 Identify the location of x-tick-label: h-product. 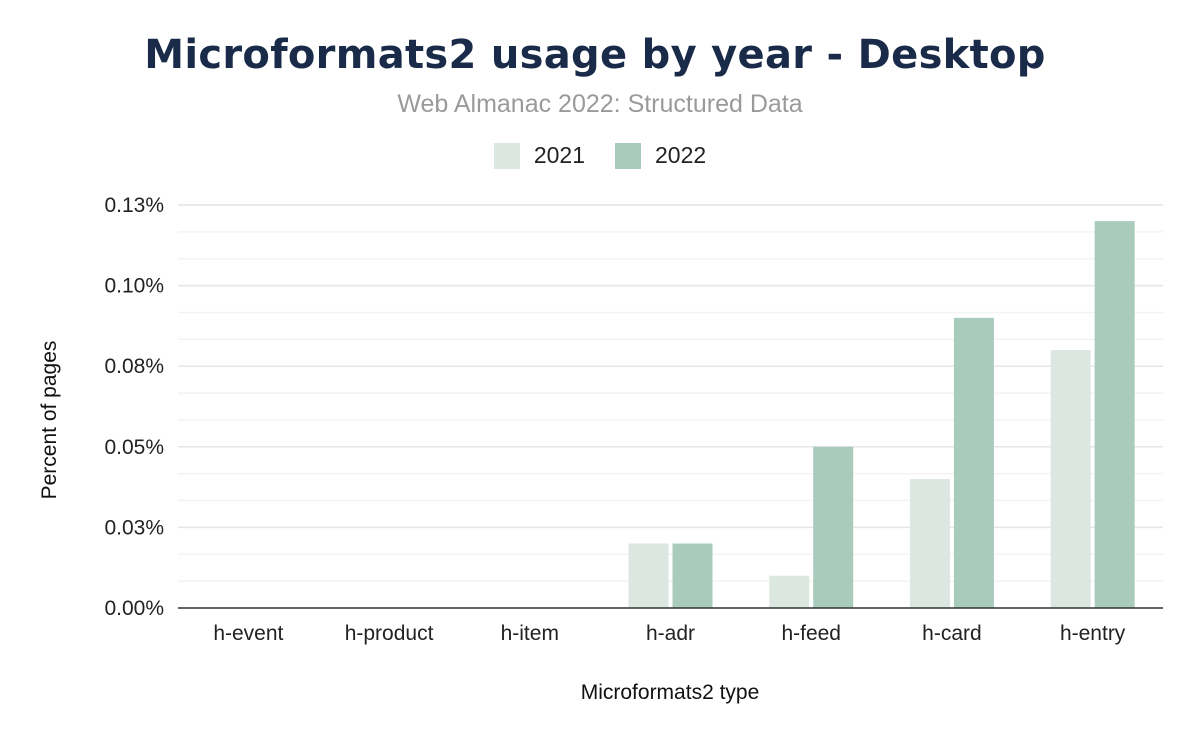
(389, 633).